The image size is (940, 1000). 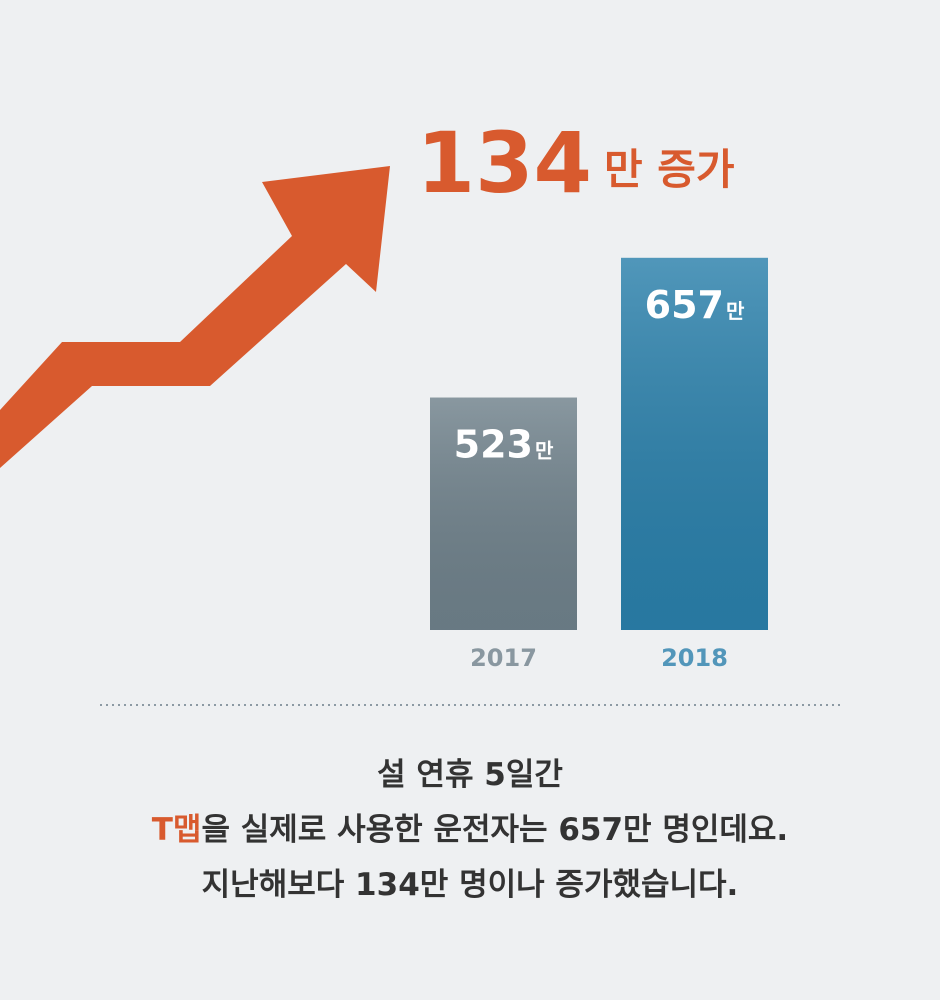 I want to click on value-label: 657 만, so click(x=695, y=305).